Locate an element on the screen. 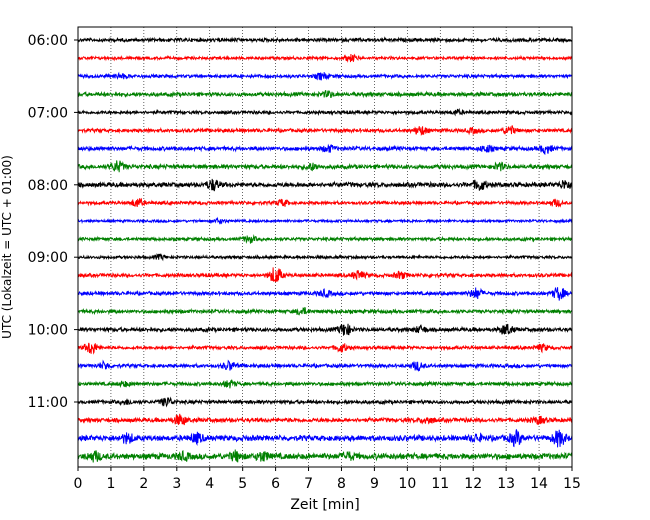  y-tick-label: 06:00 is located at coordinates (48, 41).